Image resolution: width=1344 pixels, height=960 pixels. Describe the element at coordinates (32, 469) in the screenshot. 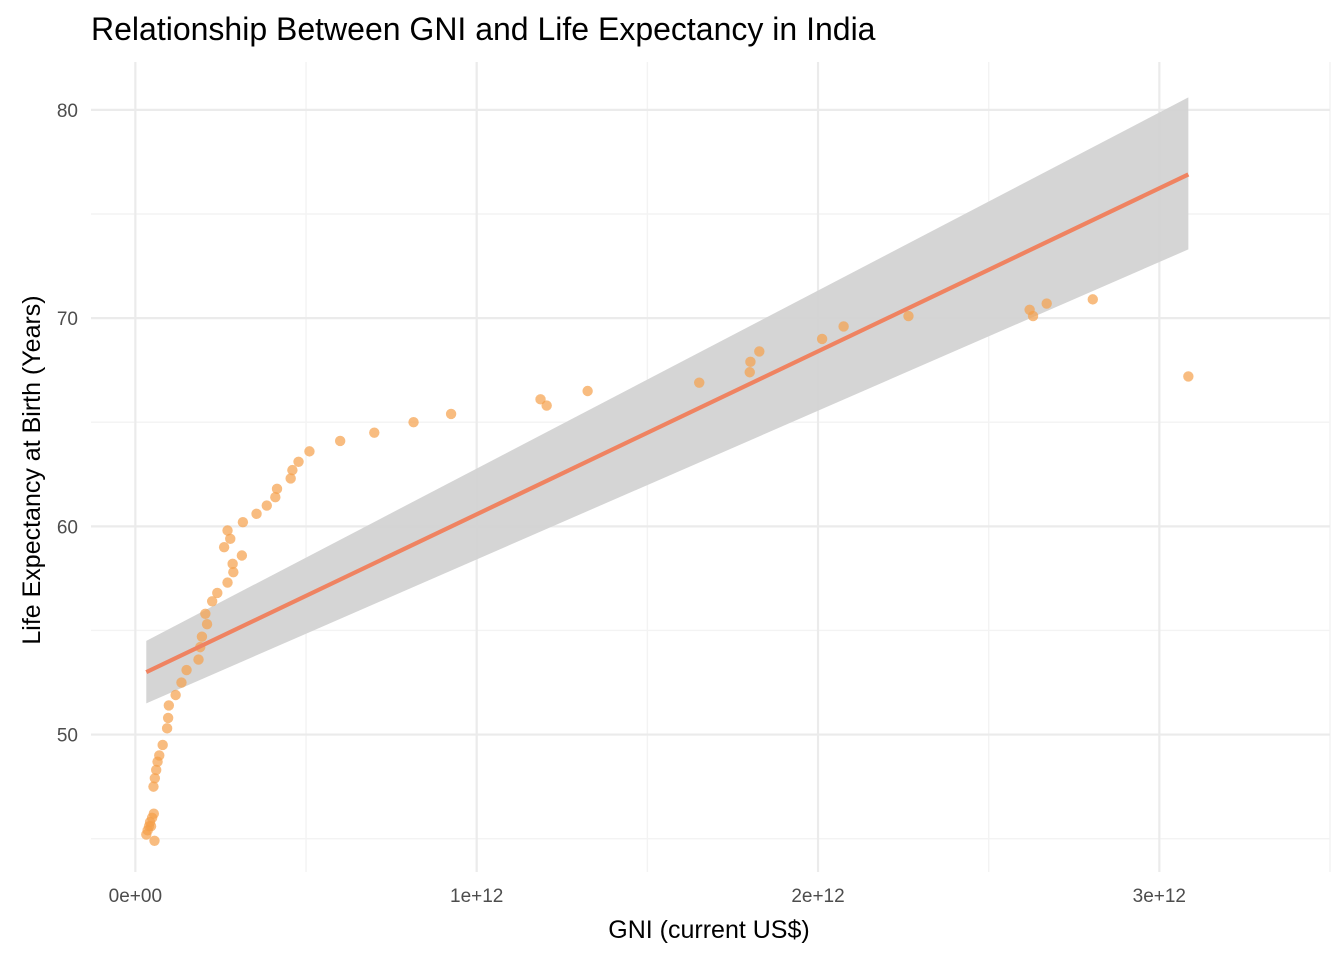

I see `y-axis-title: Life Expectancy at Birth (Years)` at that location.